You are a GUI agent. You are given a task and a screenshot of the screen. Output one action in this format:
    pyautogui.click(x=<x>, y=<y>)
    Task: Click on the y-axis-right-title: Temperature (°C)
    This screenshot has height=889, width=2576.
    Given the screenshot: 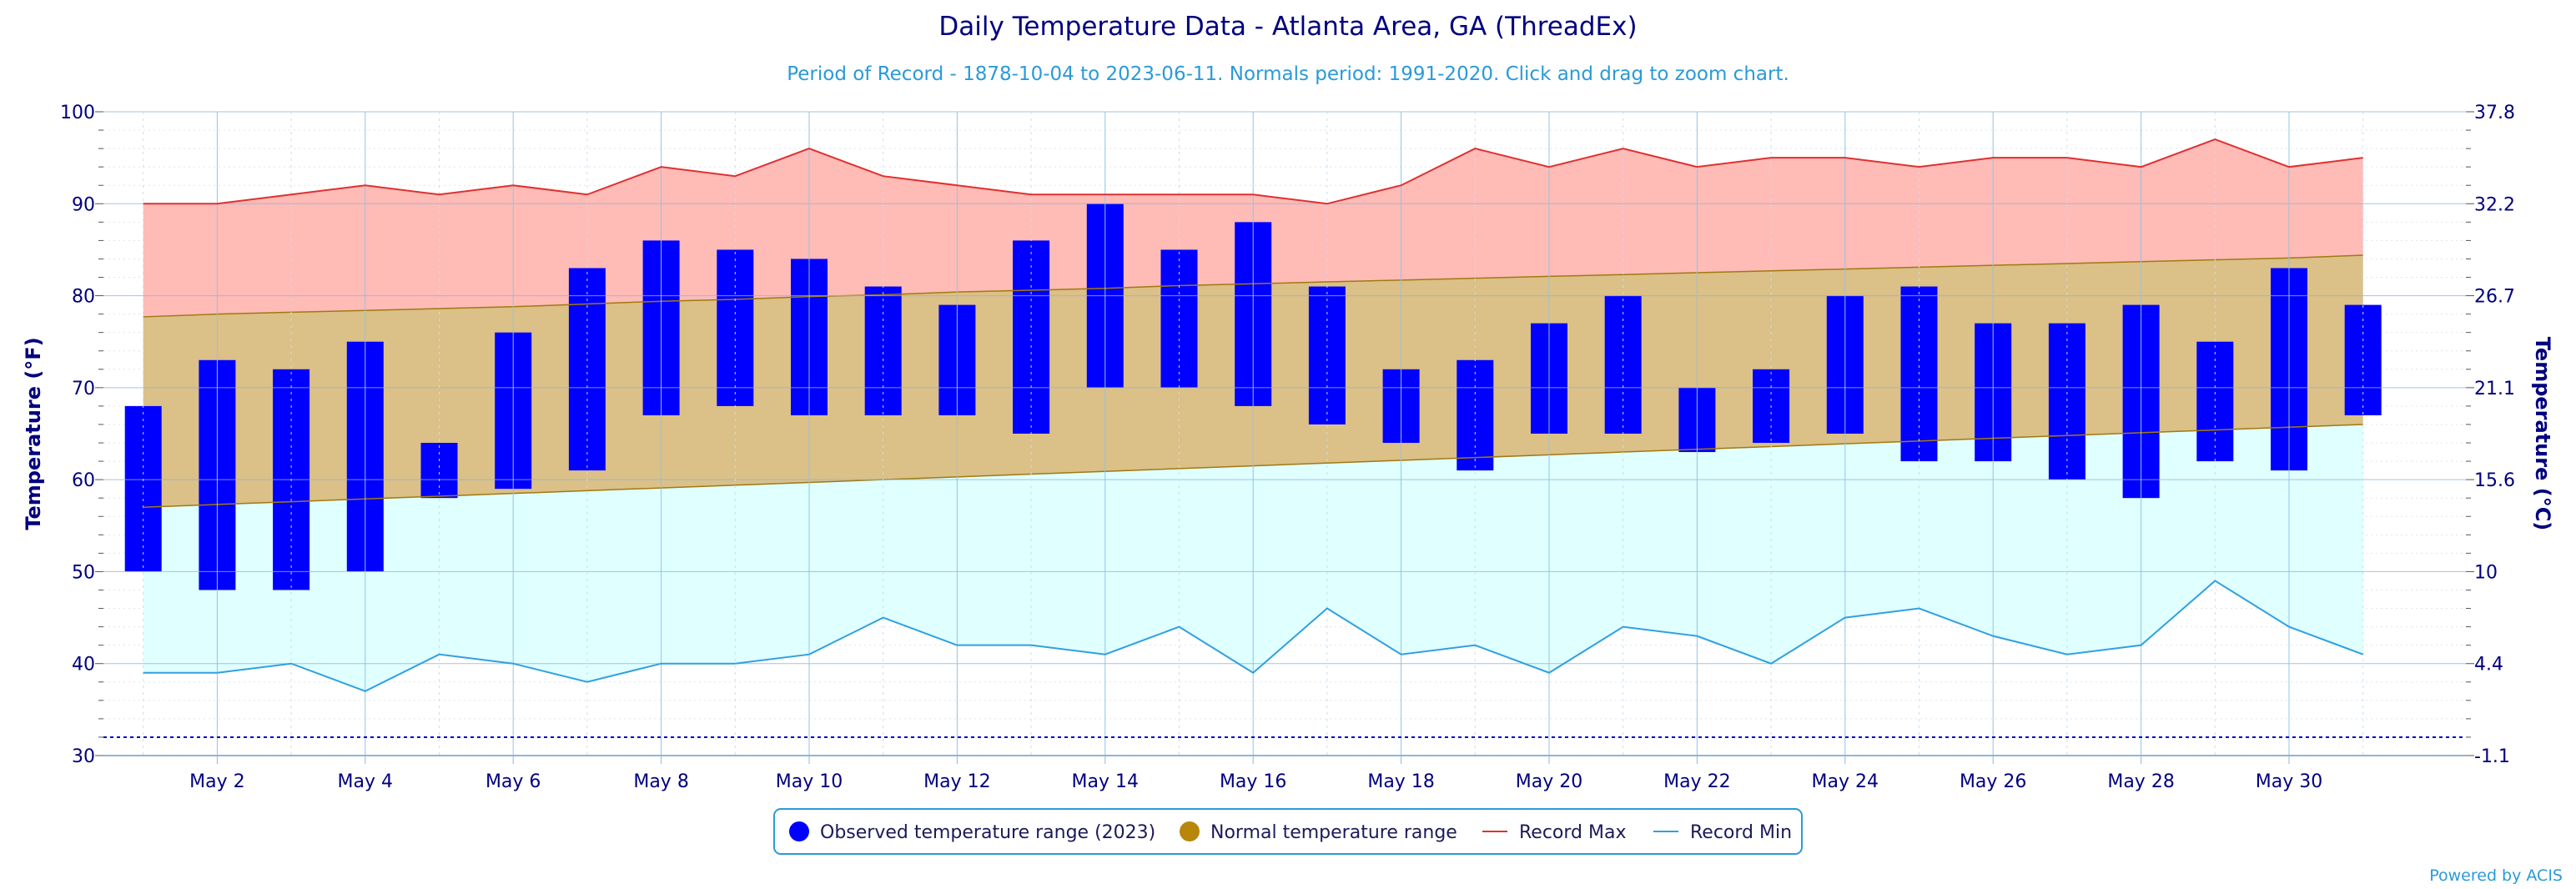 What is the action you would take?
    pyautogui.click(x=2542, y=434)
    